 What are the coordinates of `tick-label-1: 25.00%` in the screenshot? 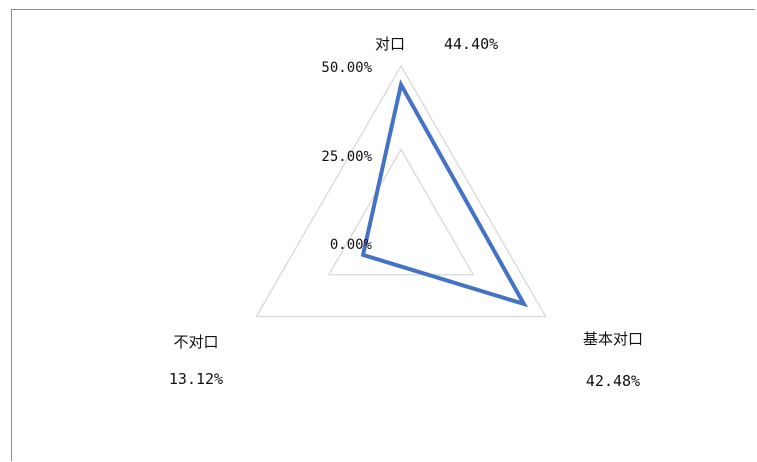 It's located at (346, 157).